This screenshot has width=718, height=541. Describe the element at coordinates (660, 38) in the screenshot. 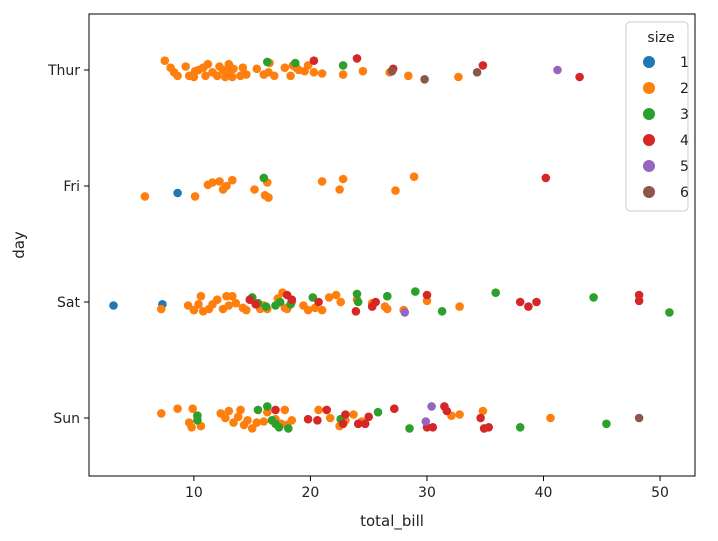

I see `legend-title: size` at that location.